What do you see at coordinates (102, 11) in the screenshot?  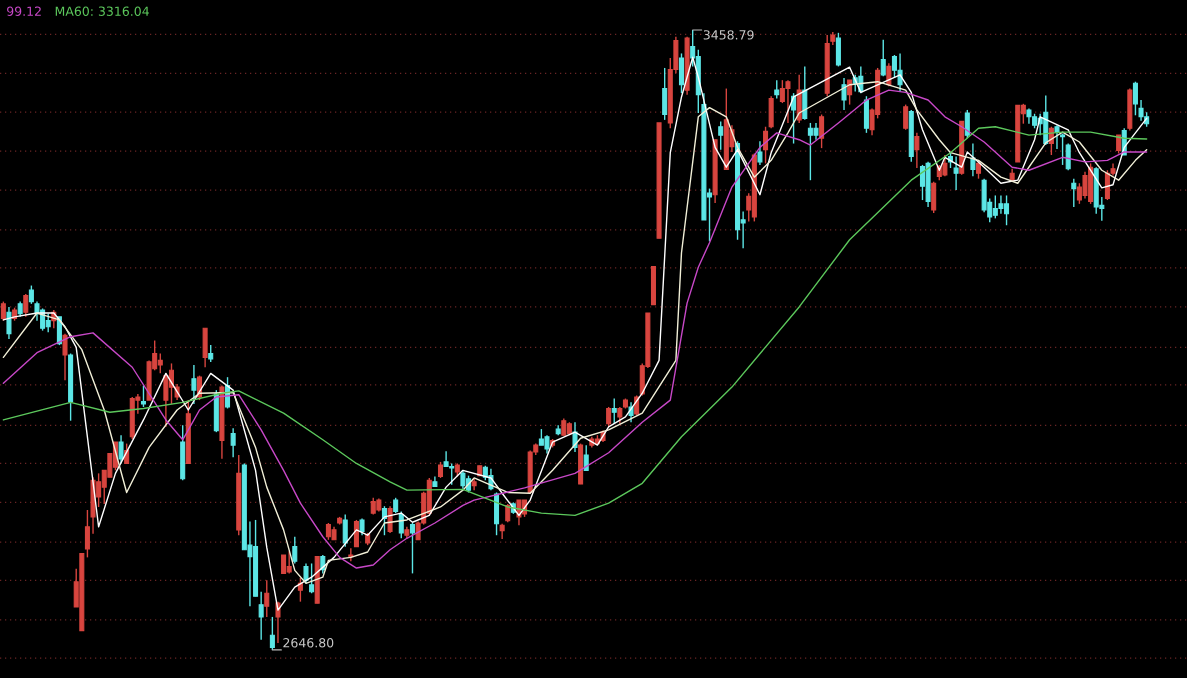 I see `text: MA60: 3316.04` at bounding box center [102, 11].